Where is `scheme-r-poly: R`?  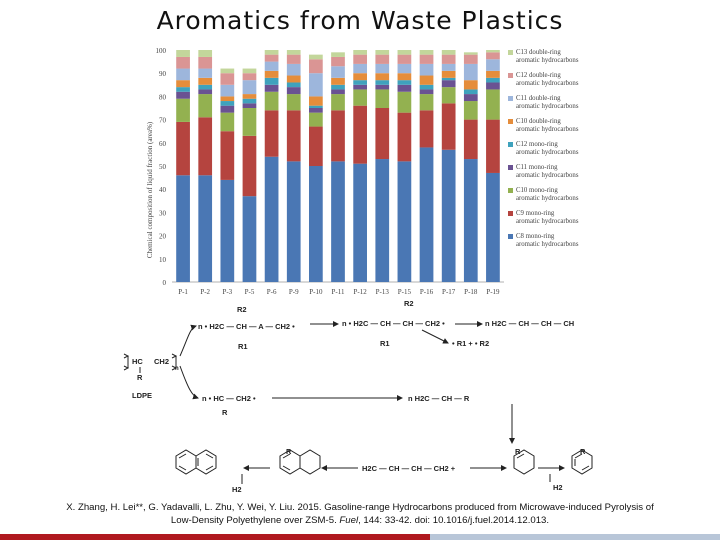
scheme-r-poly: R is located at coordinates (140, 377).